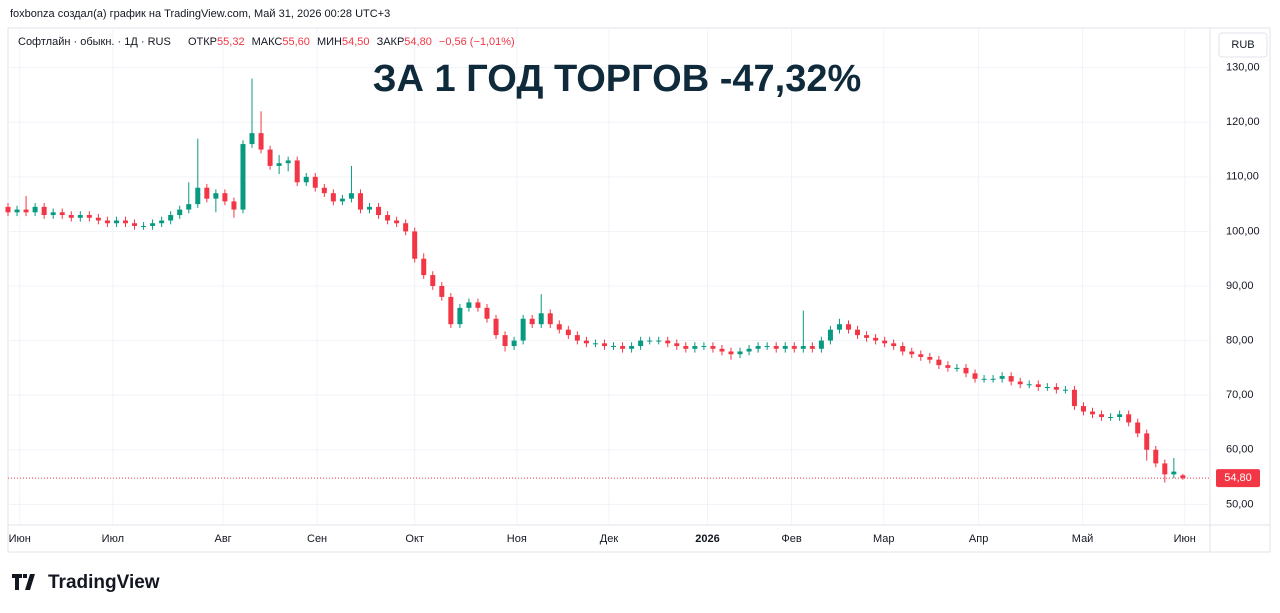 This screenshot has width=1280, height=613. I want to click on x-tick-label: Окт, so click(414, 539).